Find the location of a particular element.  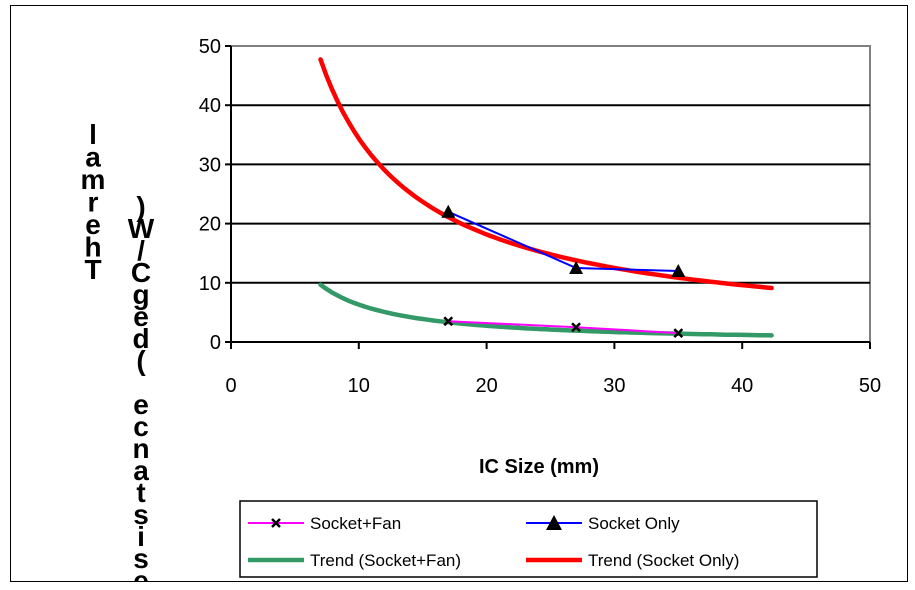

y-label-char: T is located at coordinates (92, 269).